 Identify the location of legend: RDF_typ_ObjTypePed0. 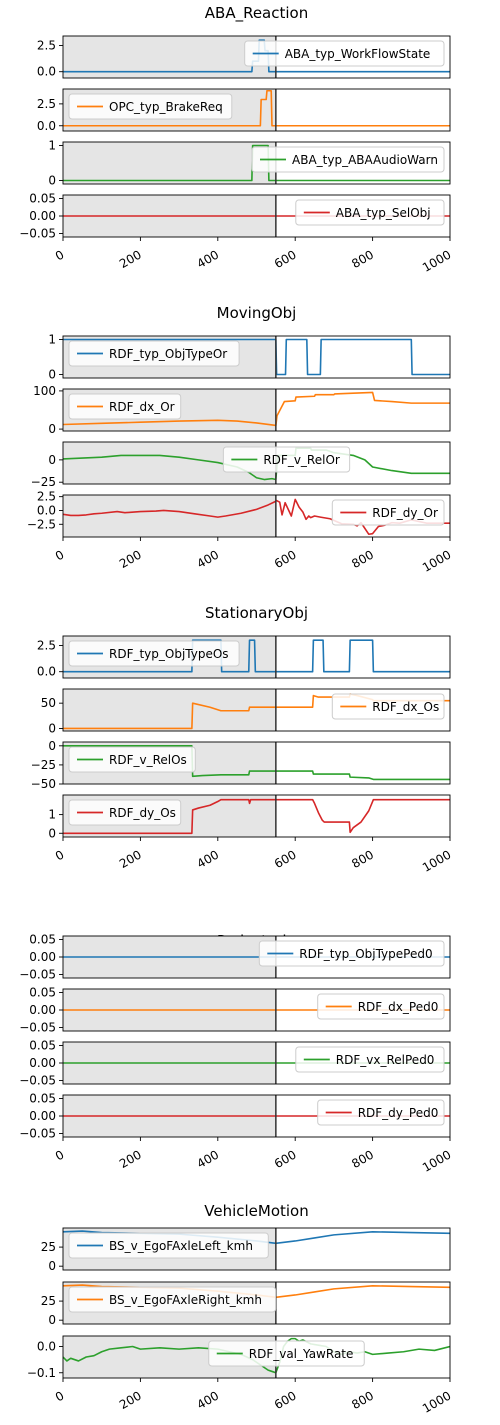
(351, 953).